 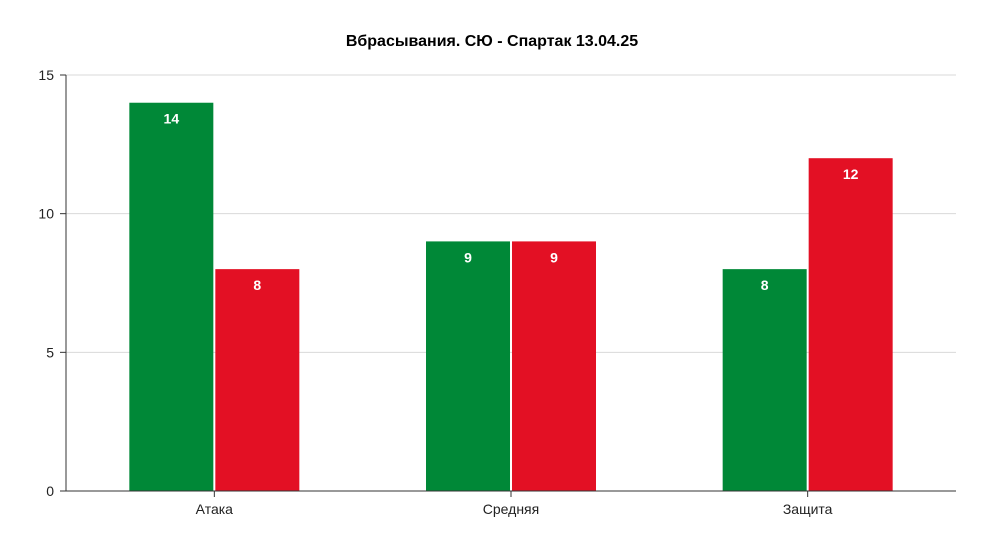 I want to click on data-label-0-0: 14, so click(x=172, y=119).